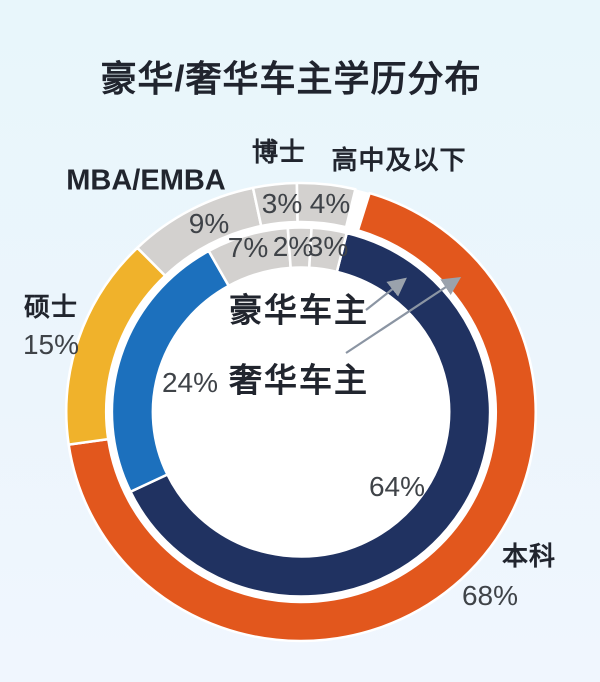 The height and width of the screenshot is (682, 600). Describe the element at coordinates (399, 160) in the screenshot. I see `category-label-highschool-or-below: 高中及以下` at that location.